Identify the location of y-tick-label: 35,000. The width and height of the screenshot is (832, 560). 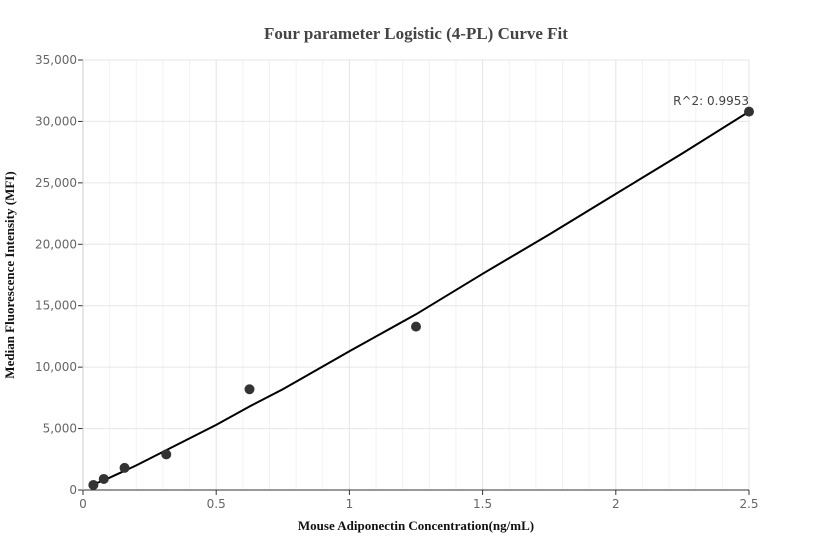
(56, 60).